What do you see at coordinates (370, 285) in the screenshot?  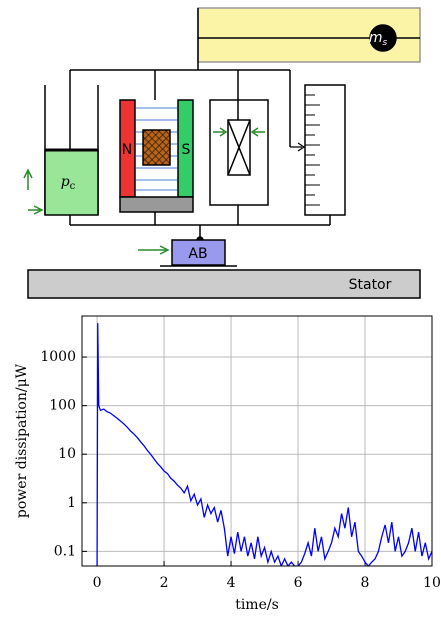 I see `stator-label: Stator` at bounding box center [370, 285].